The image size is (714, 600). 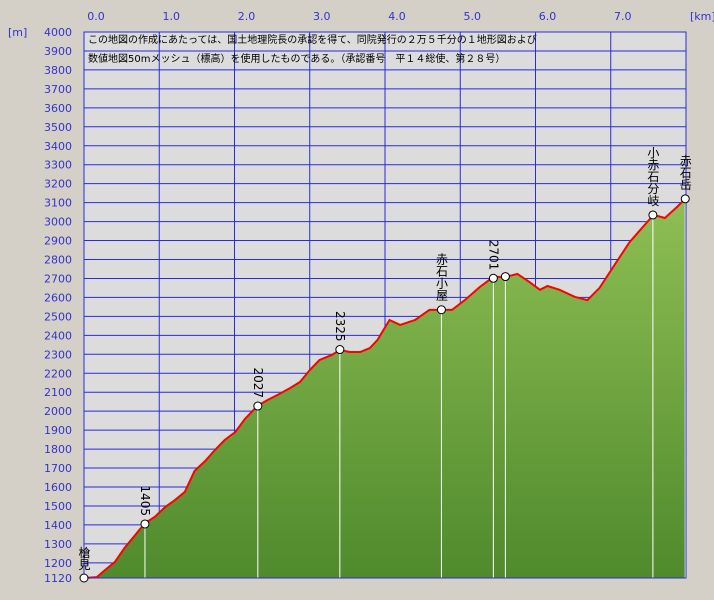 I want to click on y-tick-label: 1800, so click(x=58, y=449).